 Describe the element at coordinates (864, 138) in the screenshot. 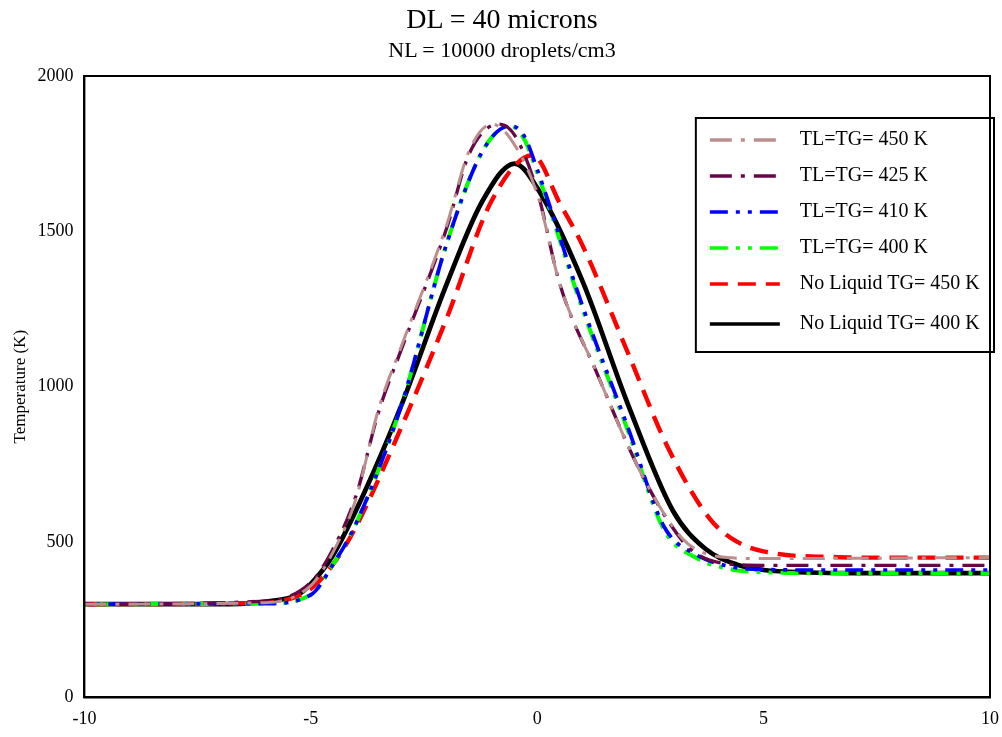

I see `legend-label: TL=TG= 450 K` at that location.